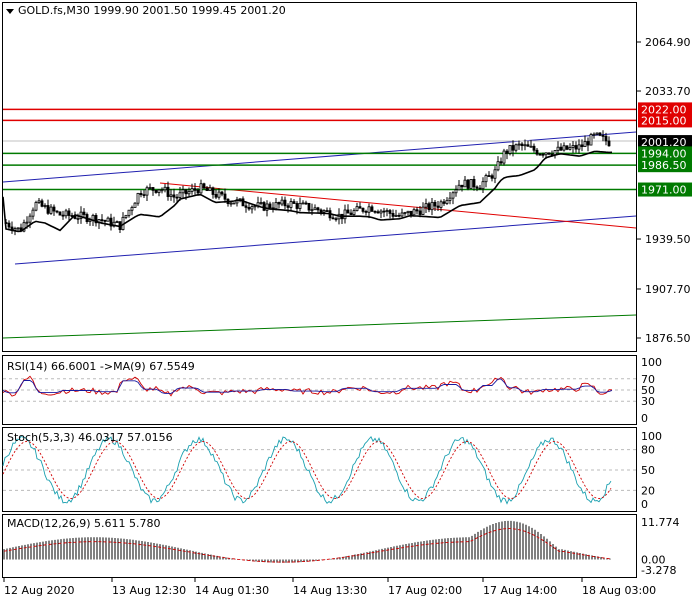 The height and width of the screenshot is (600, 700). I want to click on stoch-pane, so click(319, 469).